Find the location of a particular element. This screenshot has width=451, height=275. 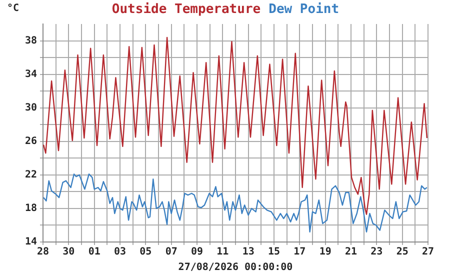

y-tick-label: 38 is located at coordinates (30, 40).